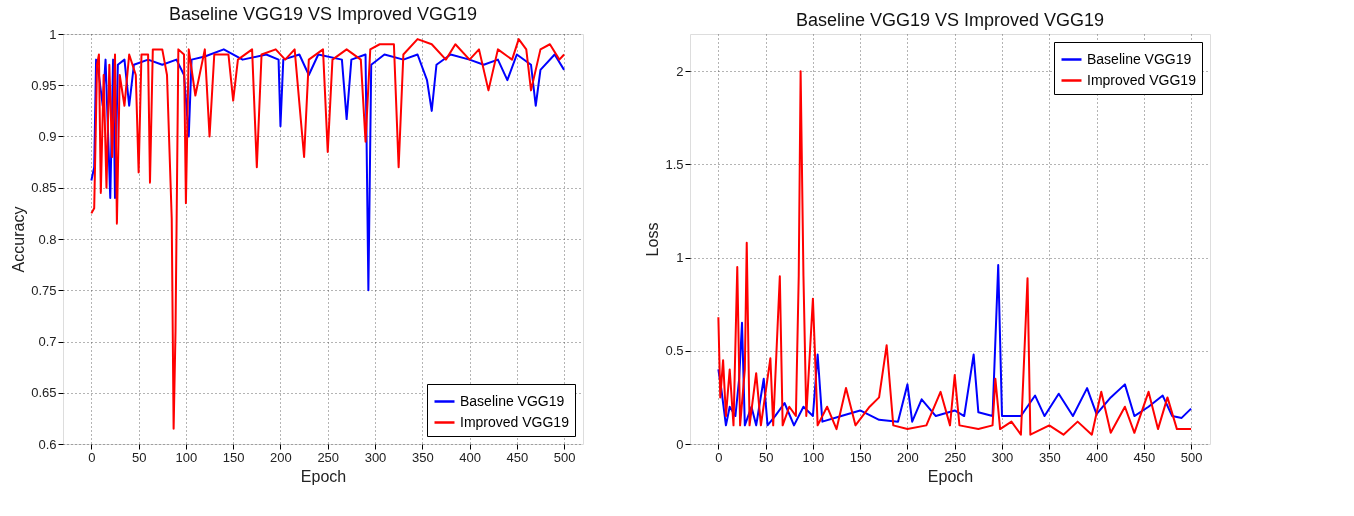 The image size is (1354, 516). What do you see at coordinates (44, 85) in the screenshot?
I see `y-tick-label: 0.95` at bounding box center [44, 85].